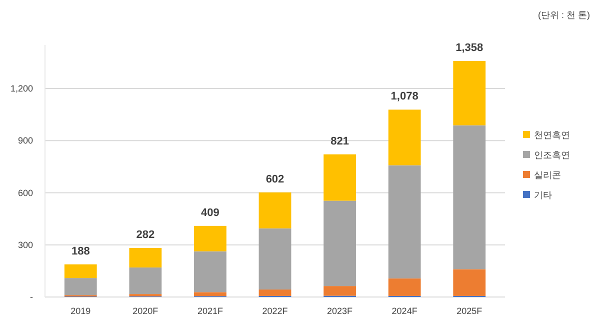  What do you see at coordinates (80, 311) in the screenshot?
I see `x-tick-label: 2019` at bounding box center [80, 311].